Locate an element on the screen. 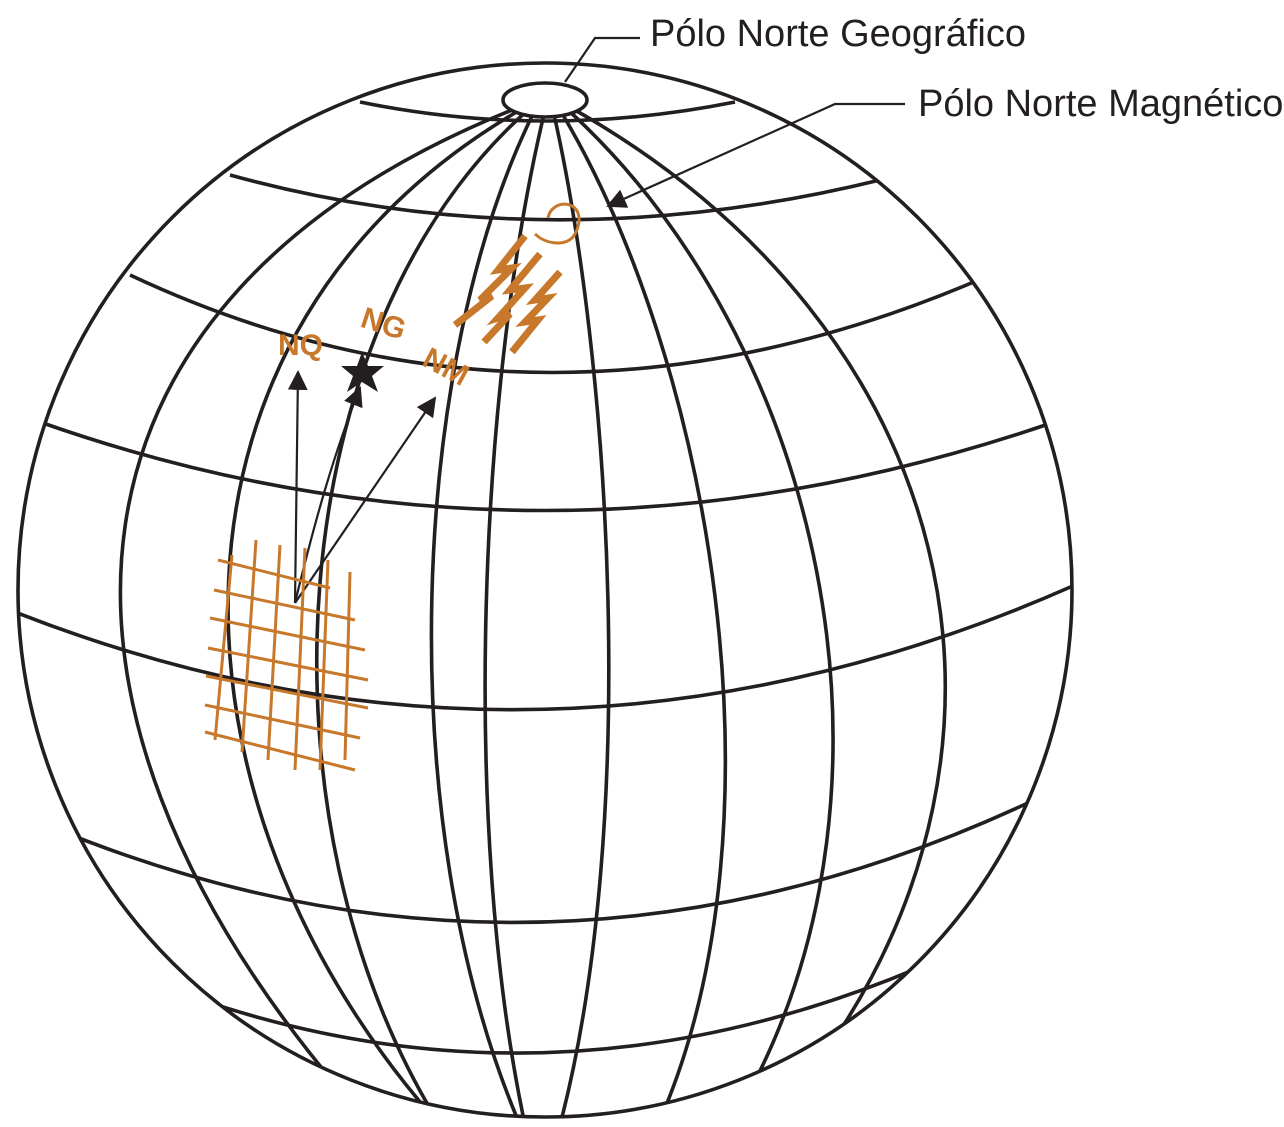 Image resolution: width=1284 pixels, height=1127 pixels. nm-label: NM is located at coordinates (445, 367).